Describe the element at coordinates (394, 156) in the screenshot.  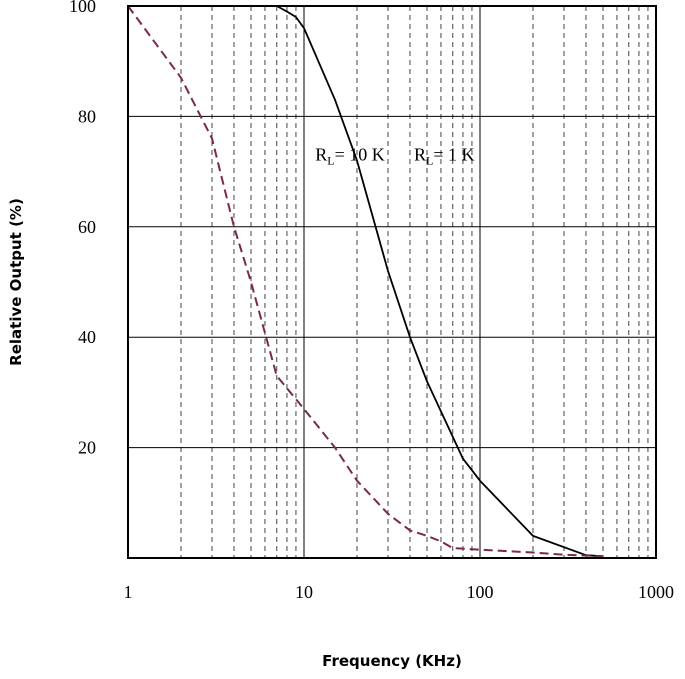
I see `chart-annotations: RL= 10 K RL= 1 K` at that location.